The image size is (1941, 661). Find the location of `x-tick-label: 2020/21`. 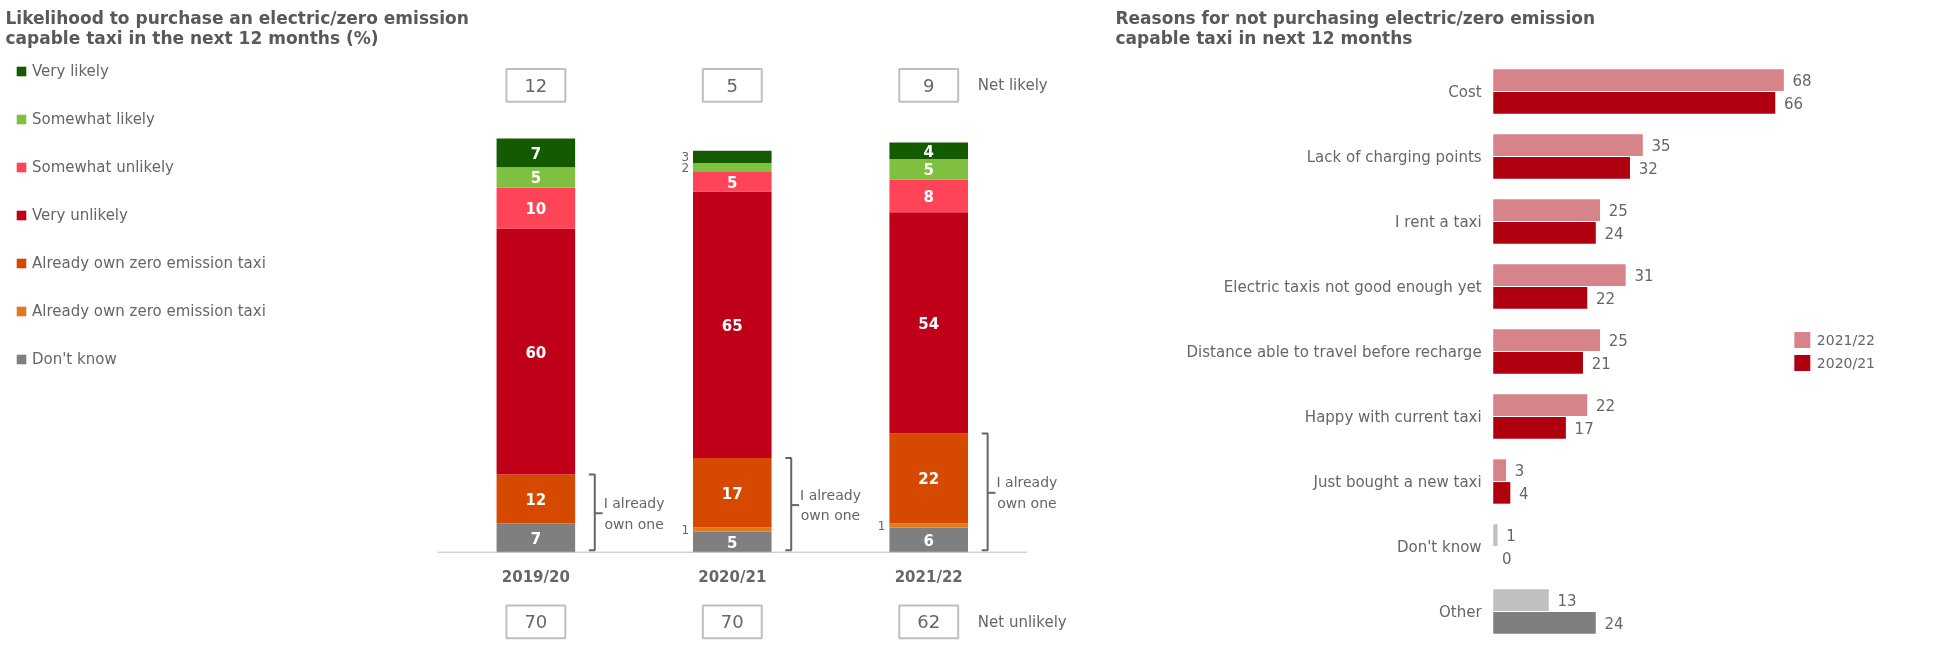

x-tick-label: 2020/21 is located at coordinates (732, 576).